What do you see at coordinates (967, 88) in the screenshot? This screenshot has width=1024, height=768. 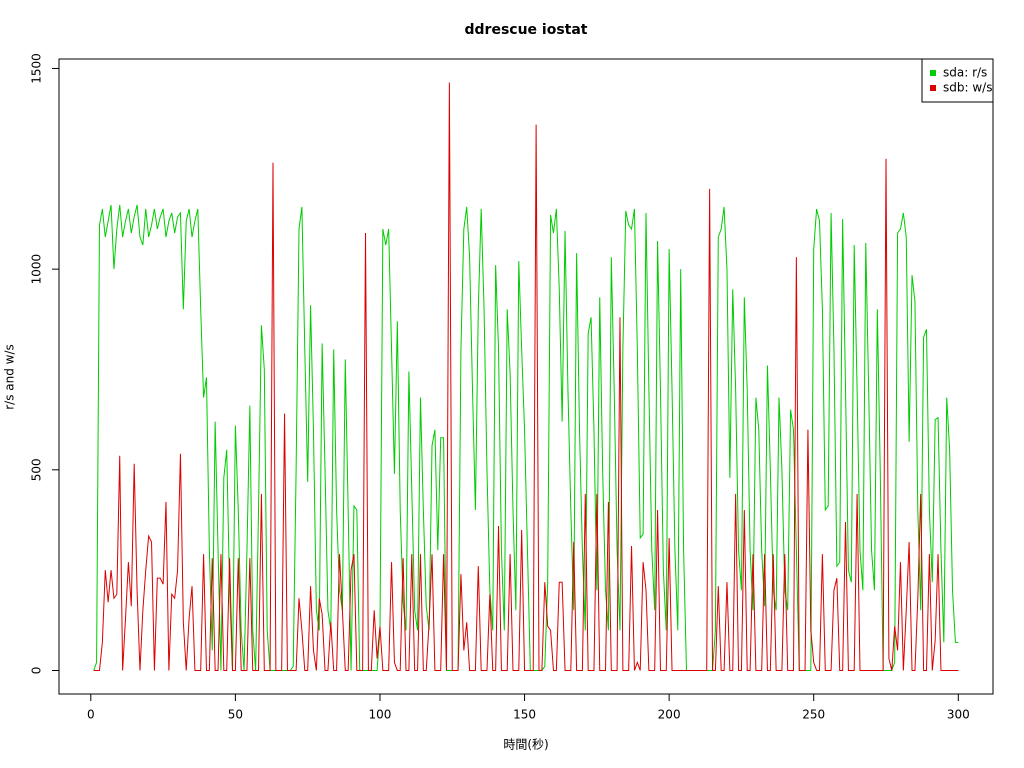 I see `legend-label: sdb: w/s` at bounding box center [967, 88].